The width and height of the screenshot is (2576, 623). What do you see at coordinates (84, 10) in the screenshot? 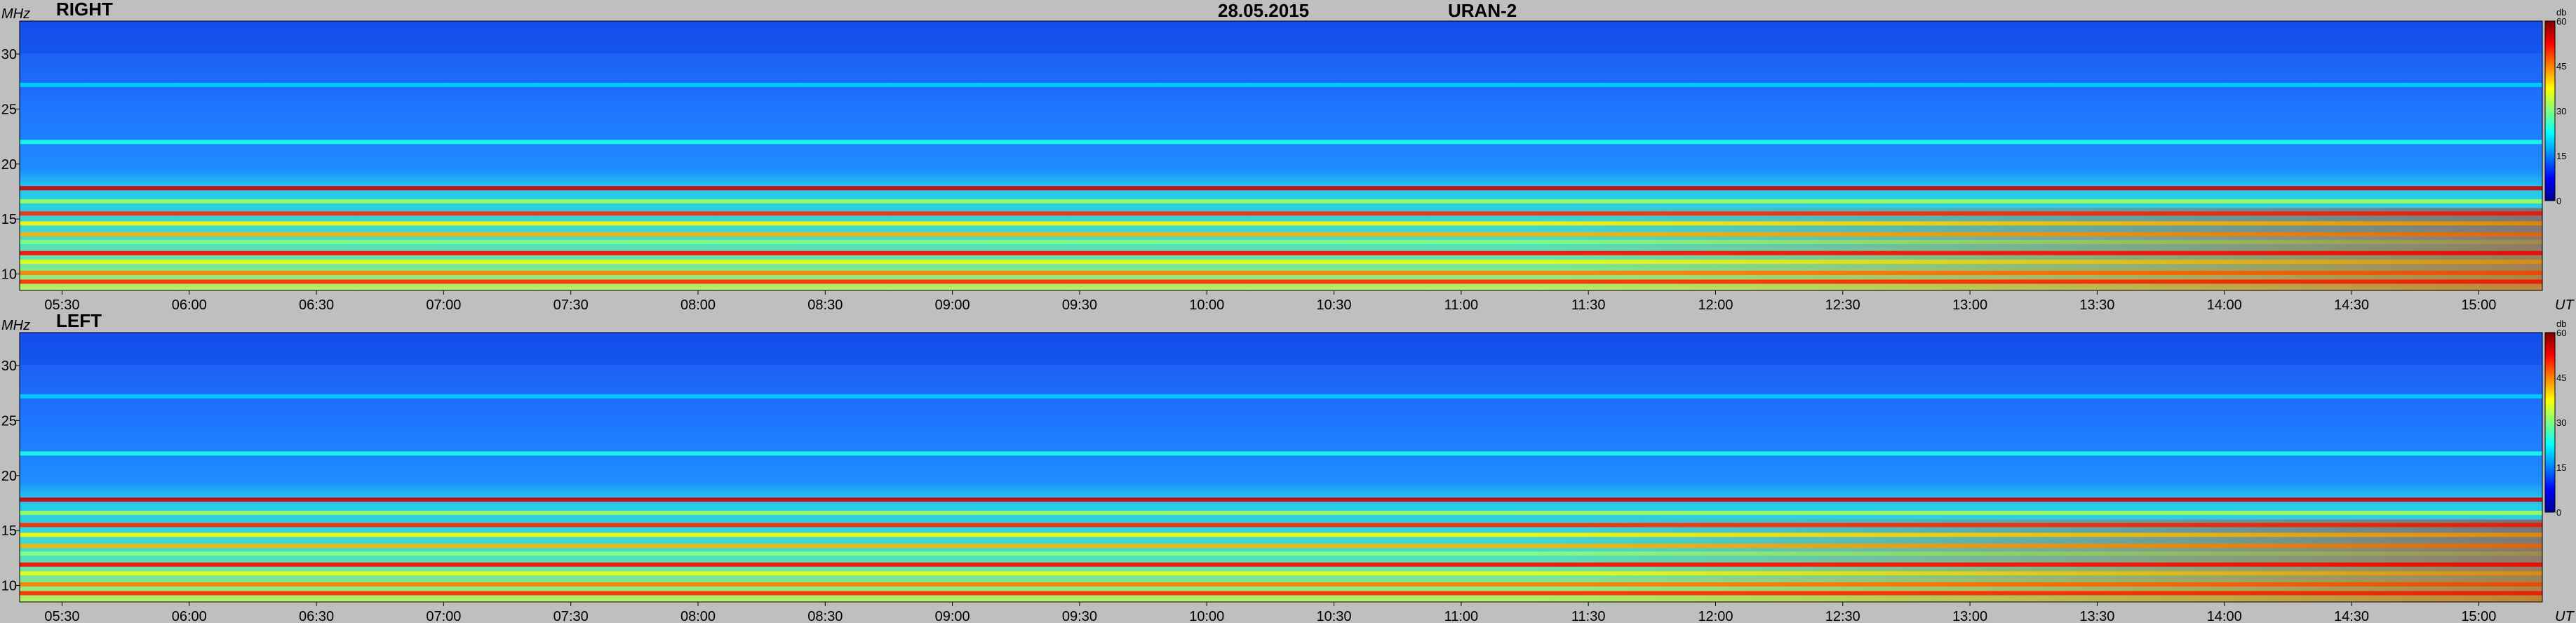
I see `panel-label: RIGHT` at bounding box center [84, 10].